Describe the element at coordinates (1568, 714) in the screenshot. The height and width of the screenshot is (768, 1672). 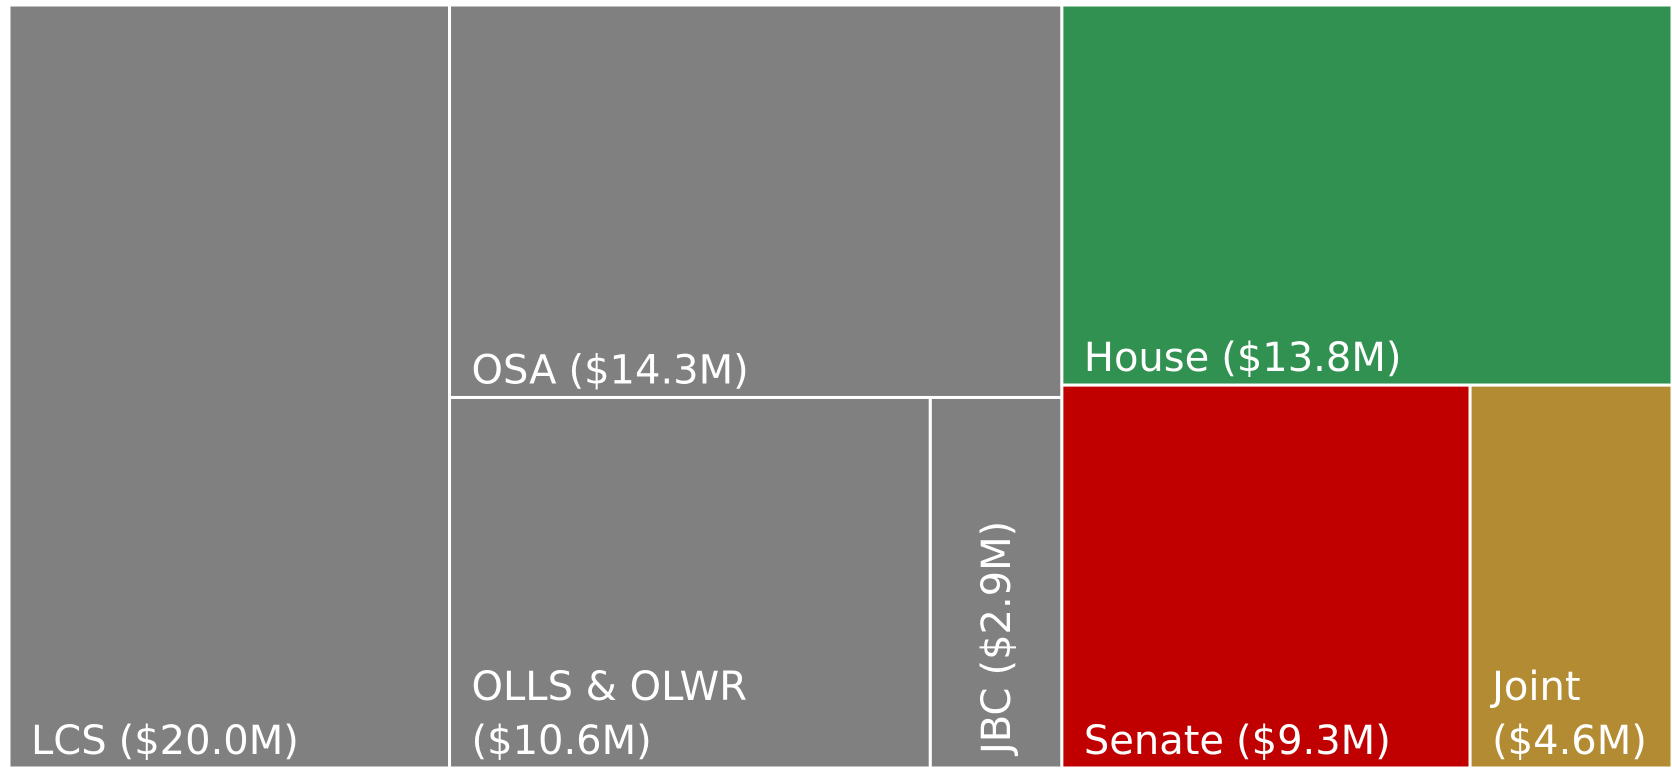
I see `tile-label: Joint ($4.6M)` at that location.